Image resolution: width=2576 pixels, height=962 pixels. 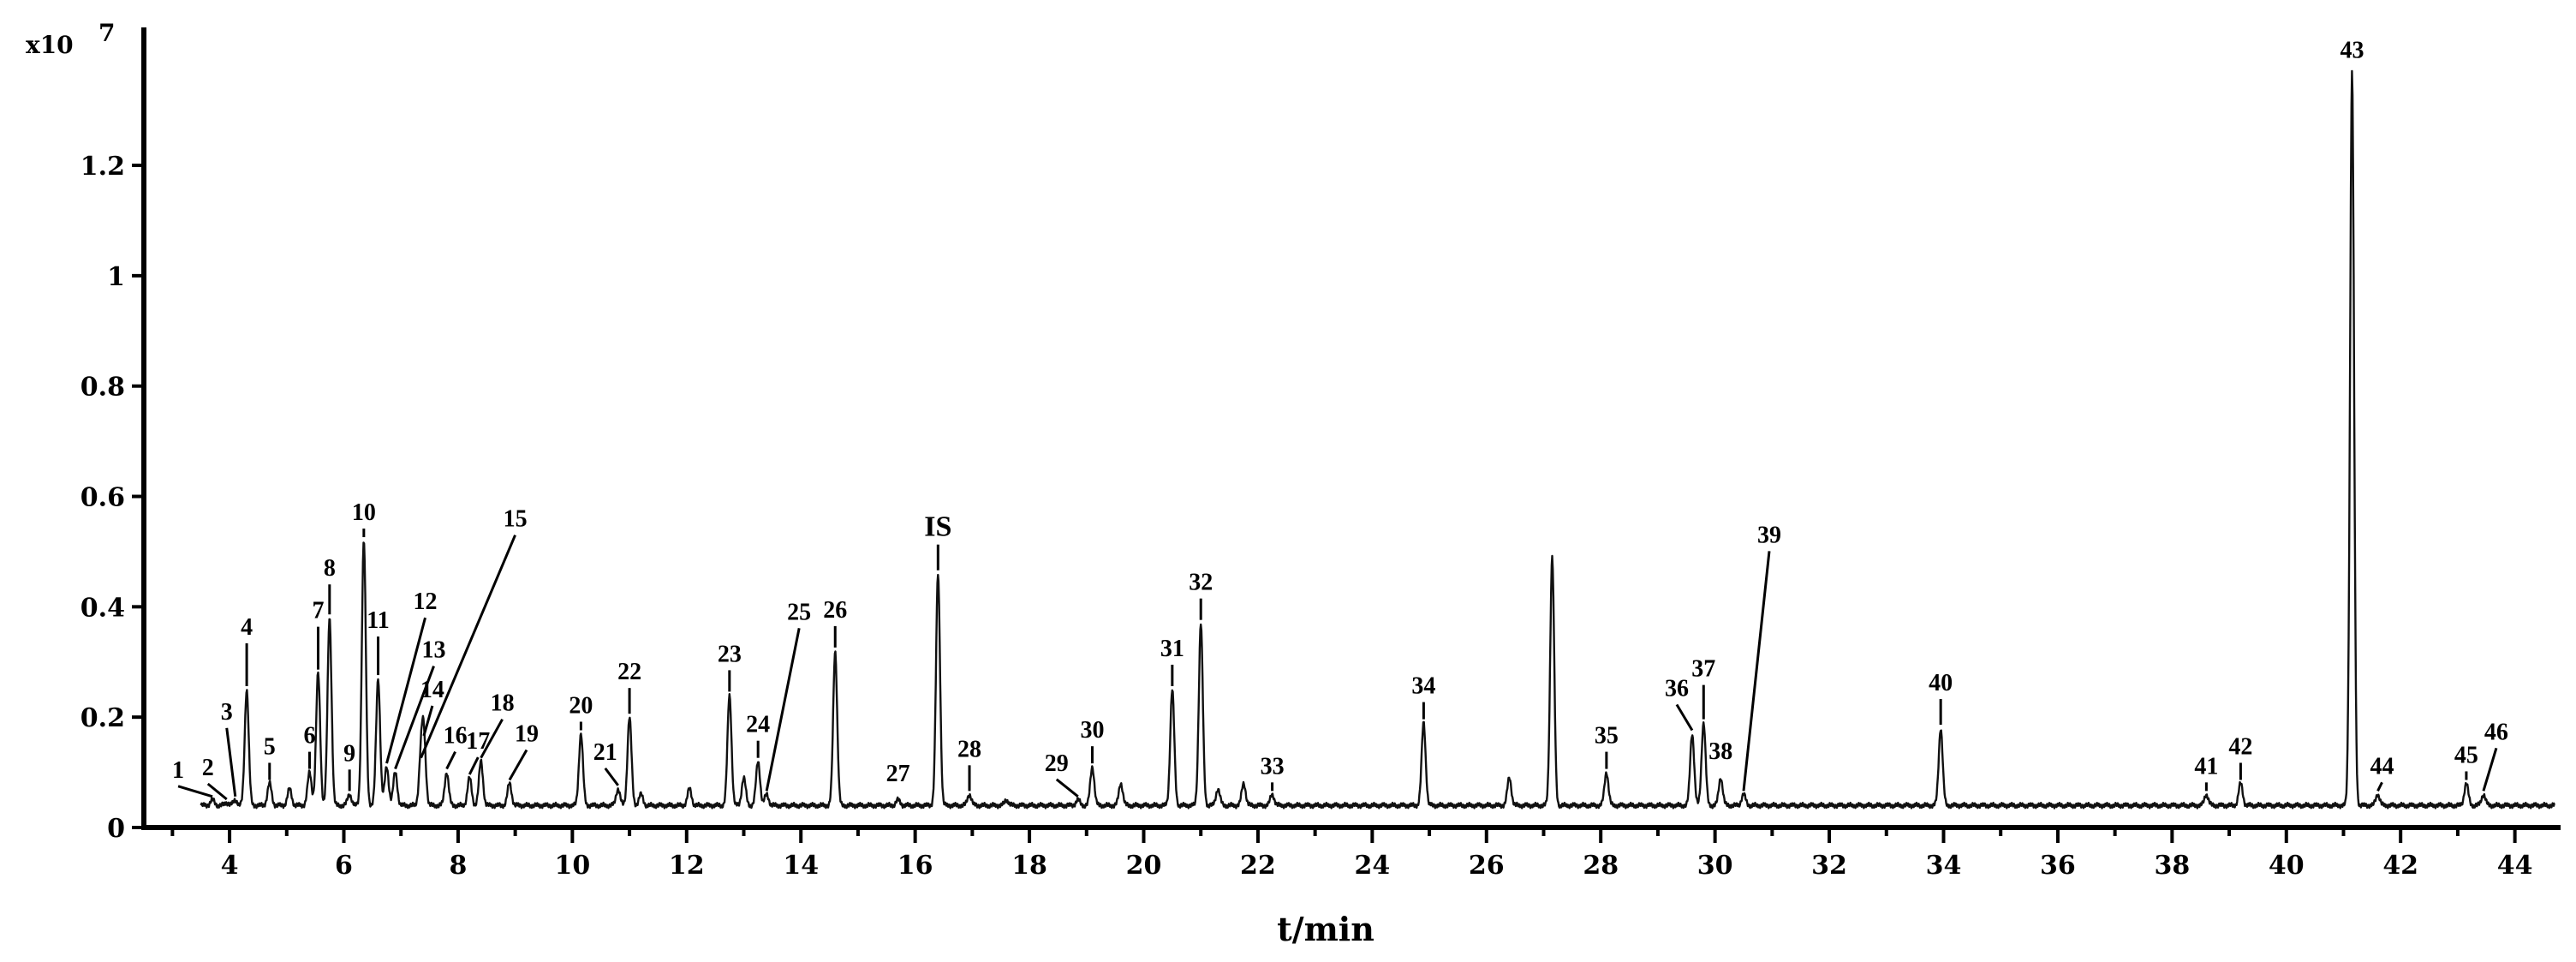 I want to click on x-tick-label: 20, so click(x=1144, y=866).